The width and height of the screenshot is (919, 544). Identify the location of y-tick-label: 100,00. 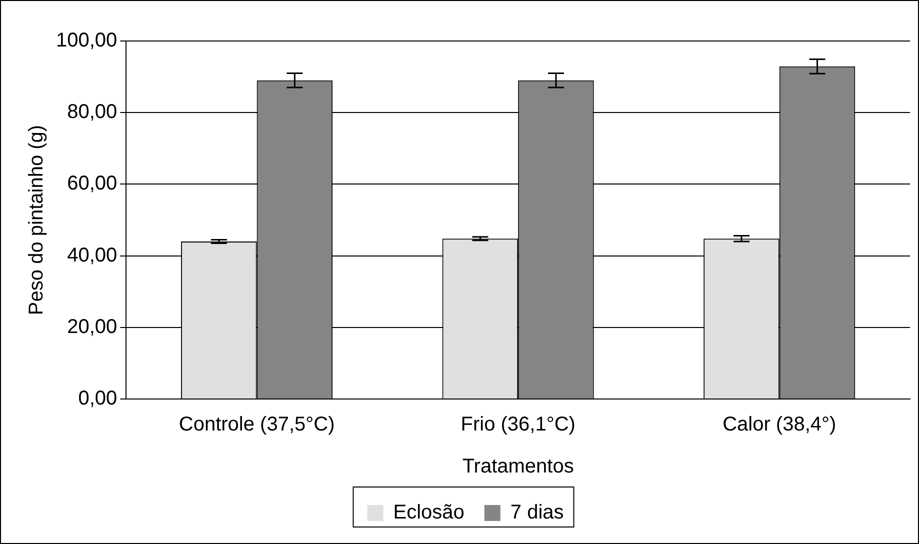
(87, 41).